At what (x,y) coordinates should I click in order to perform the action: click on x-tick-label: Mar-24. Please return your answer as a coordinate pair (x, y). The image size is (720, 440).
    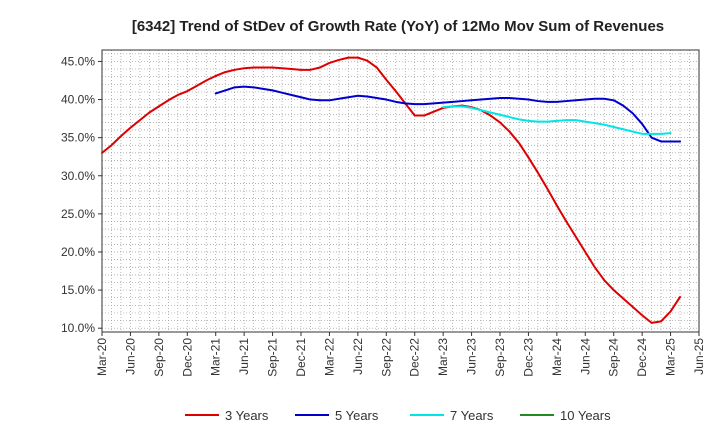
    Looking at the image, I should click on (557, 357).